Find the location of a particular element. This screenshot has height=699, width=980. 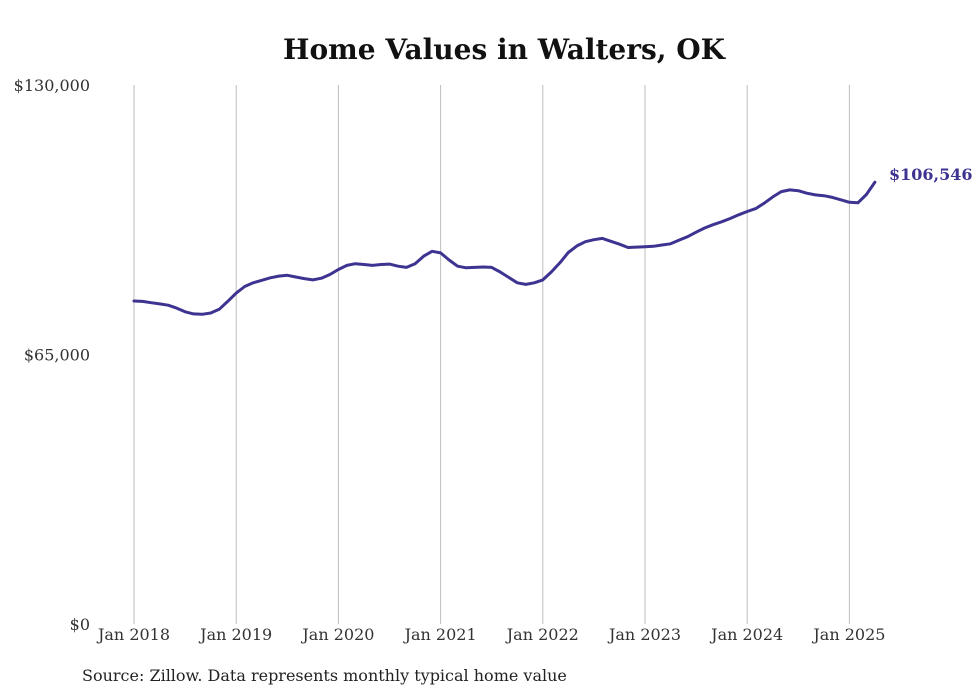

y-tick-label: $0 is located at coordinates (80, 624).